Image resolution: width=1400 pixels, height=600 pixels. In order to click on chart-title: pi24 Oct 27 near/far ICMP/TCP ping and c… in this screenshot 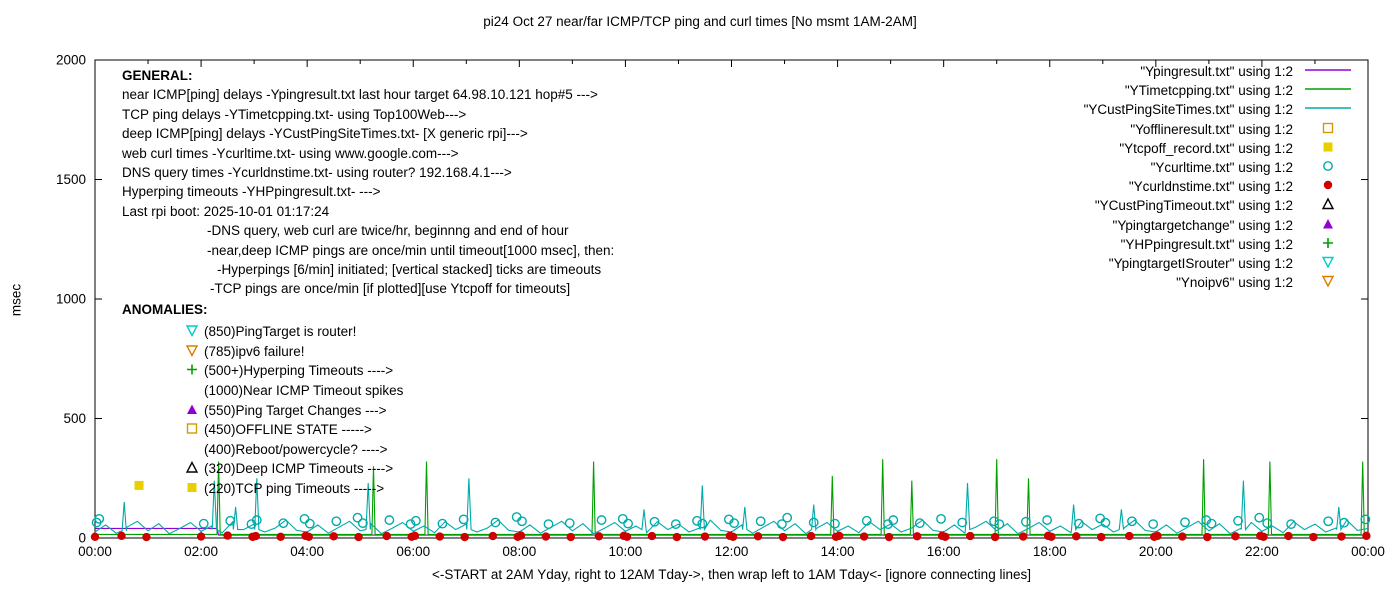, I will do `click(700, 21)`.